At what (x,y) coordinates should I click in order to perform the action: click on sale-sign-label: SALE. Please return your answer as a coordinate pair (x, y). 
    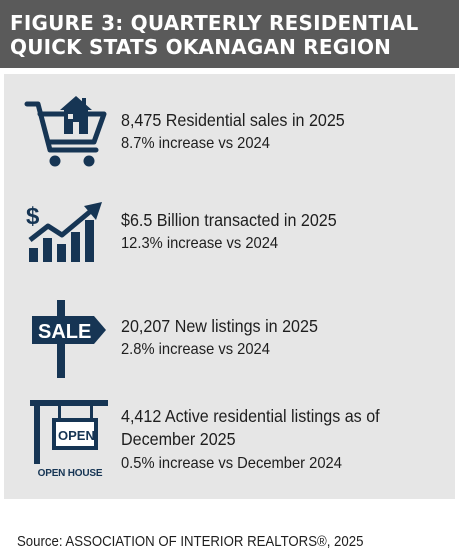
    Looking at the image, I should click on (64, 332).